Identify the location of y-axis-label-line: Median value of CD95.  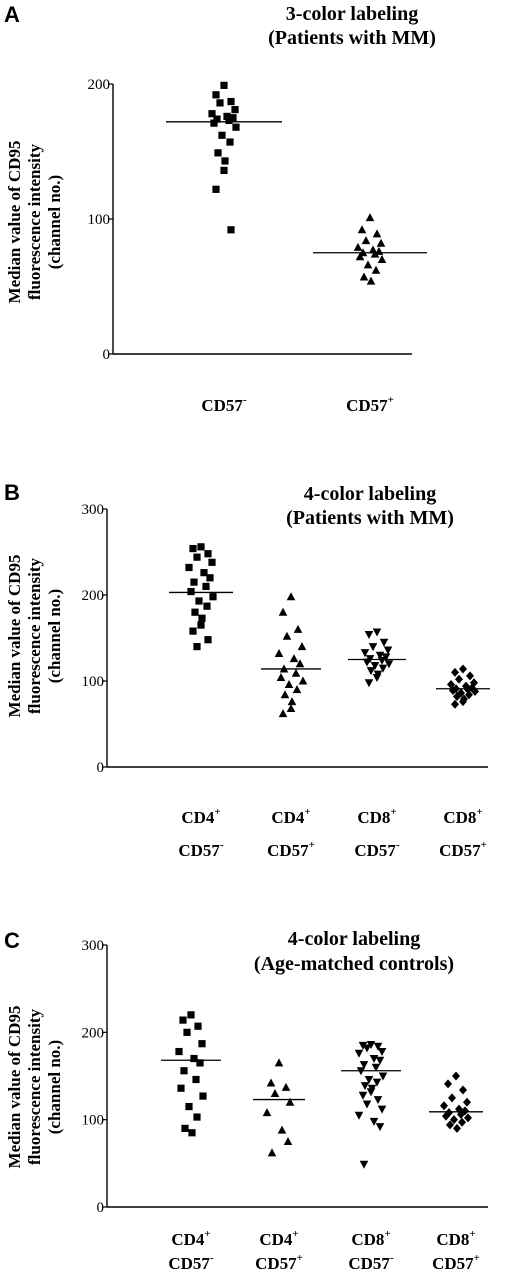
(14, 1087).